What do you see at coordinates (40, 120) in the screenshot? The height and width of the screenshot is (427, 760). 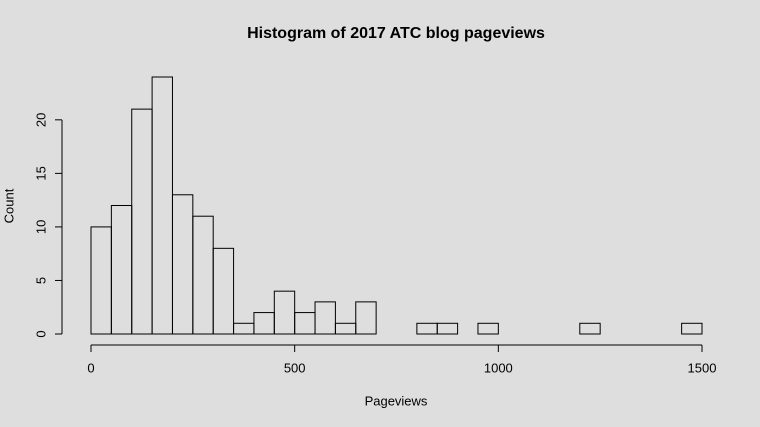 I see `y-tick-label: 20` at bounding box center [40, 120].